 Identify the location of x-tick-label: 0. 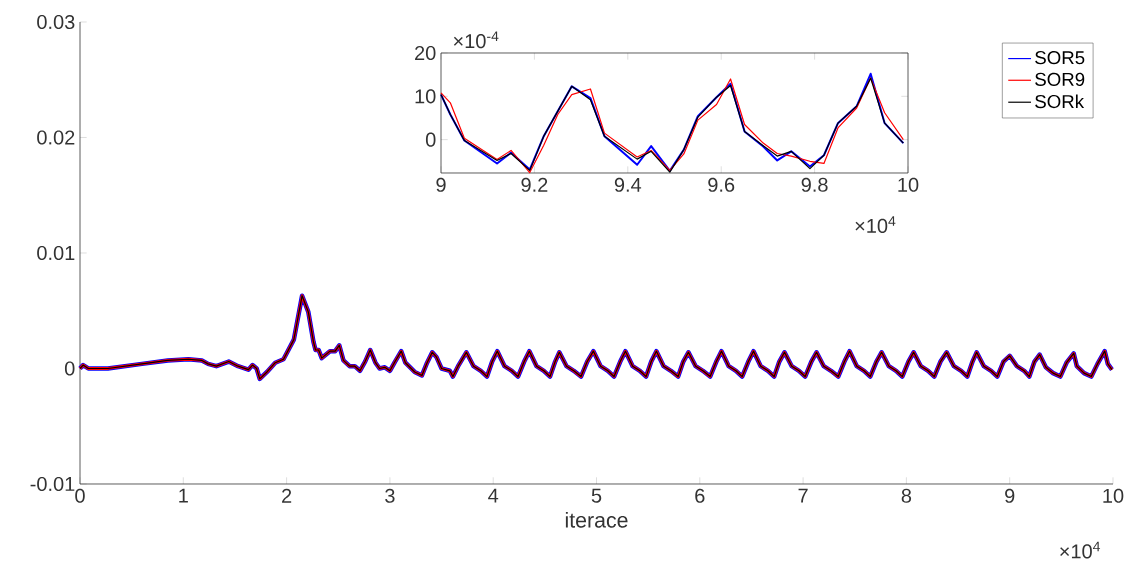
(80, 495).